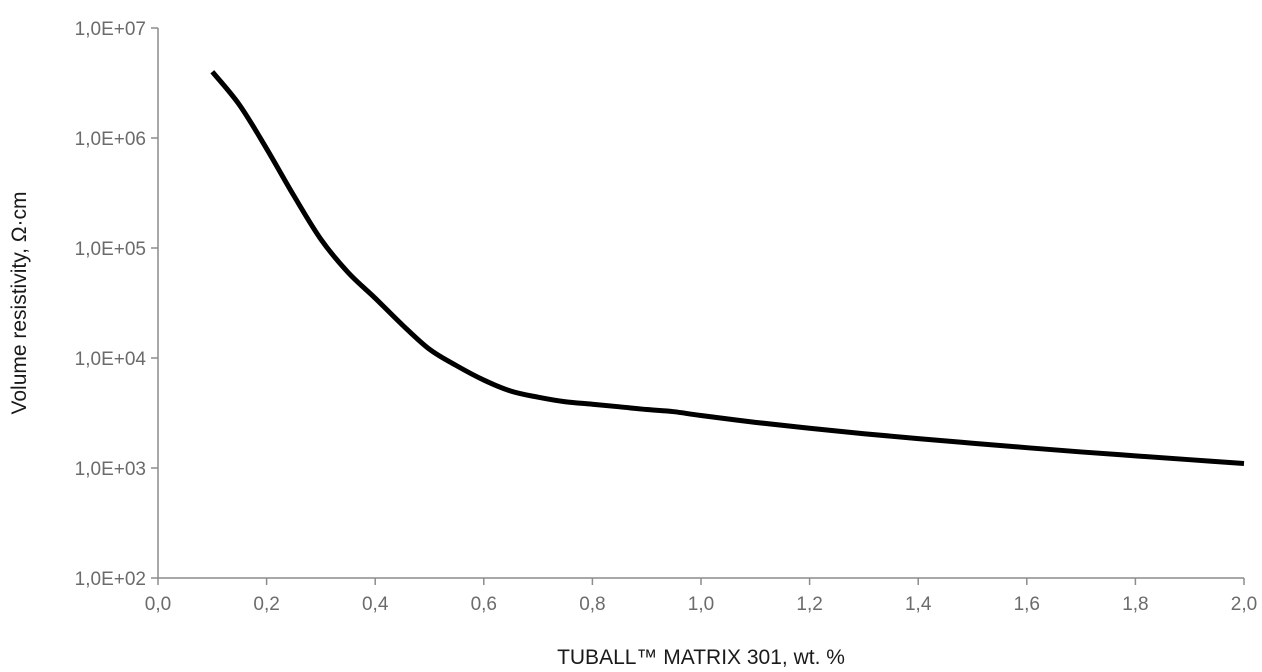 The width and height of the screenshot is (1262, 672). I want to click on y-axis-title: Volume resistivity, Ω·cm, so click(19, 302).